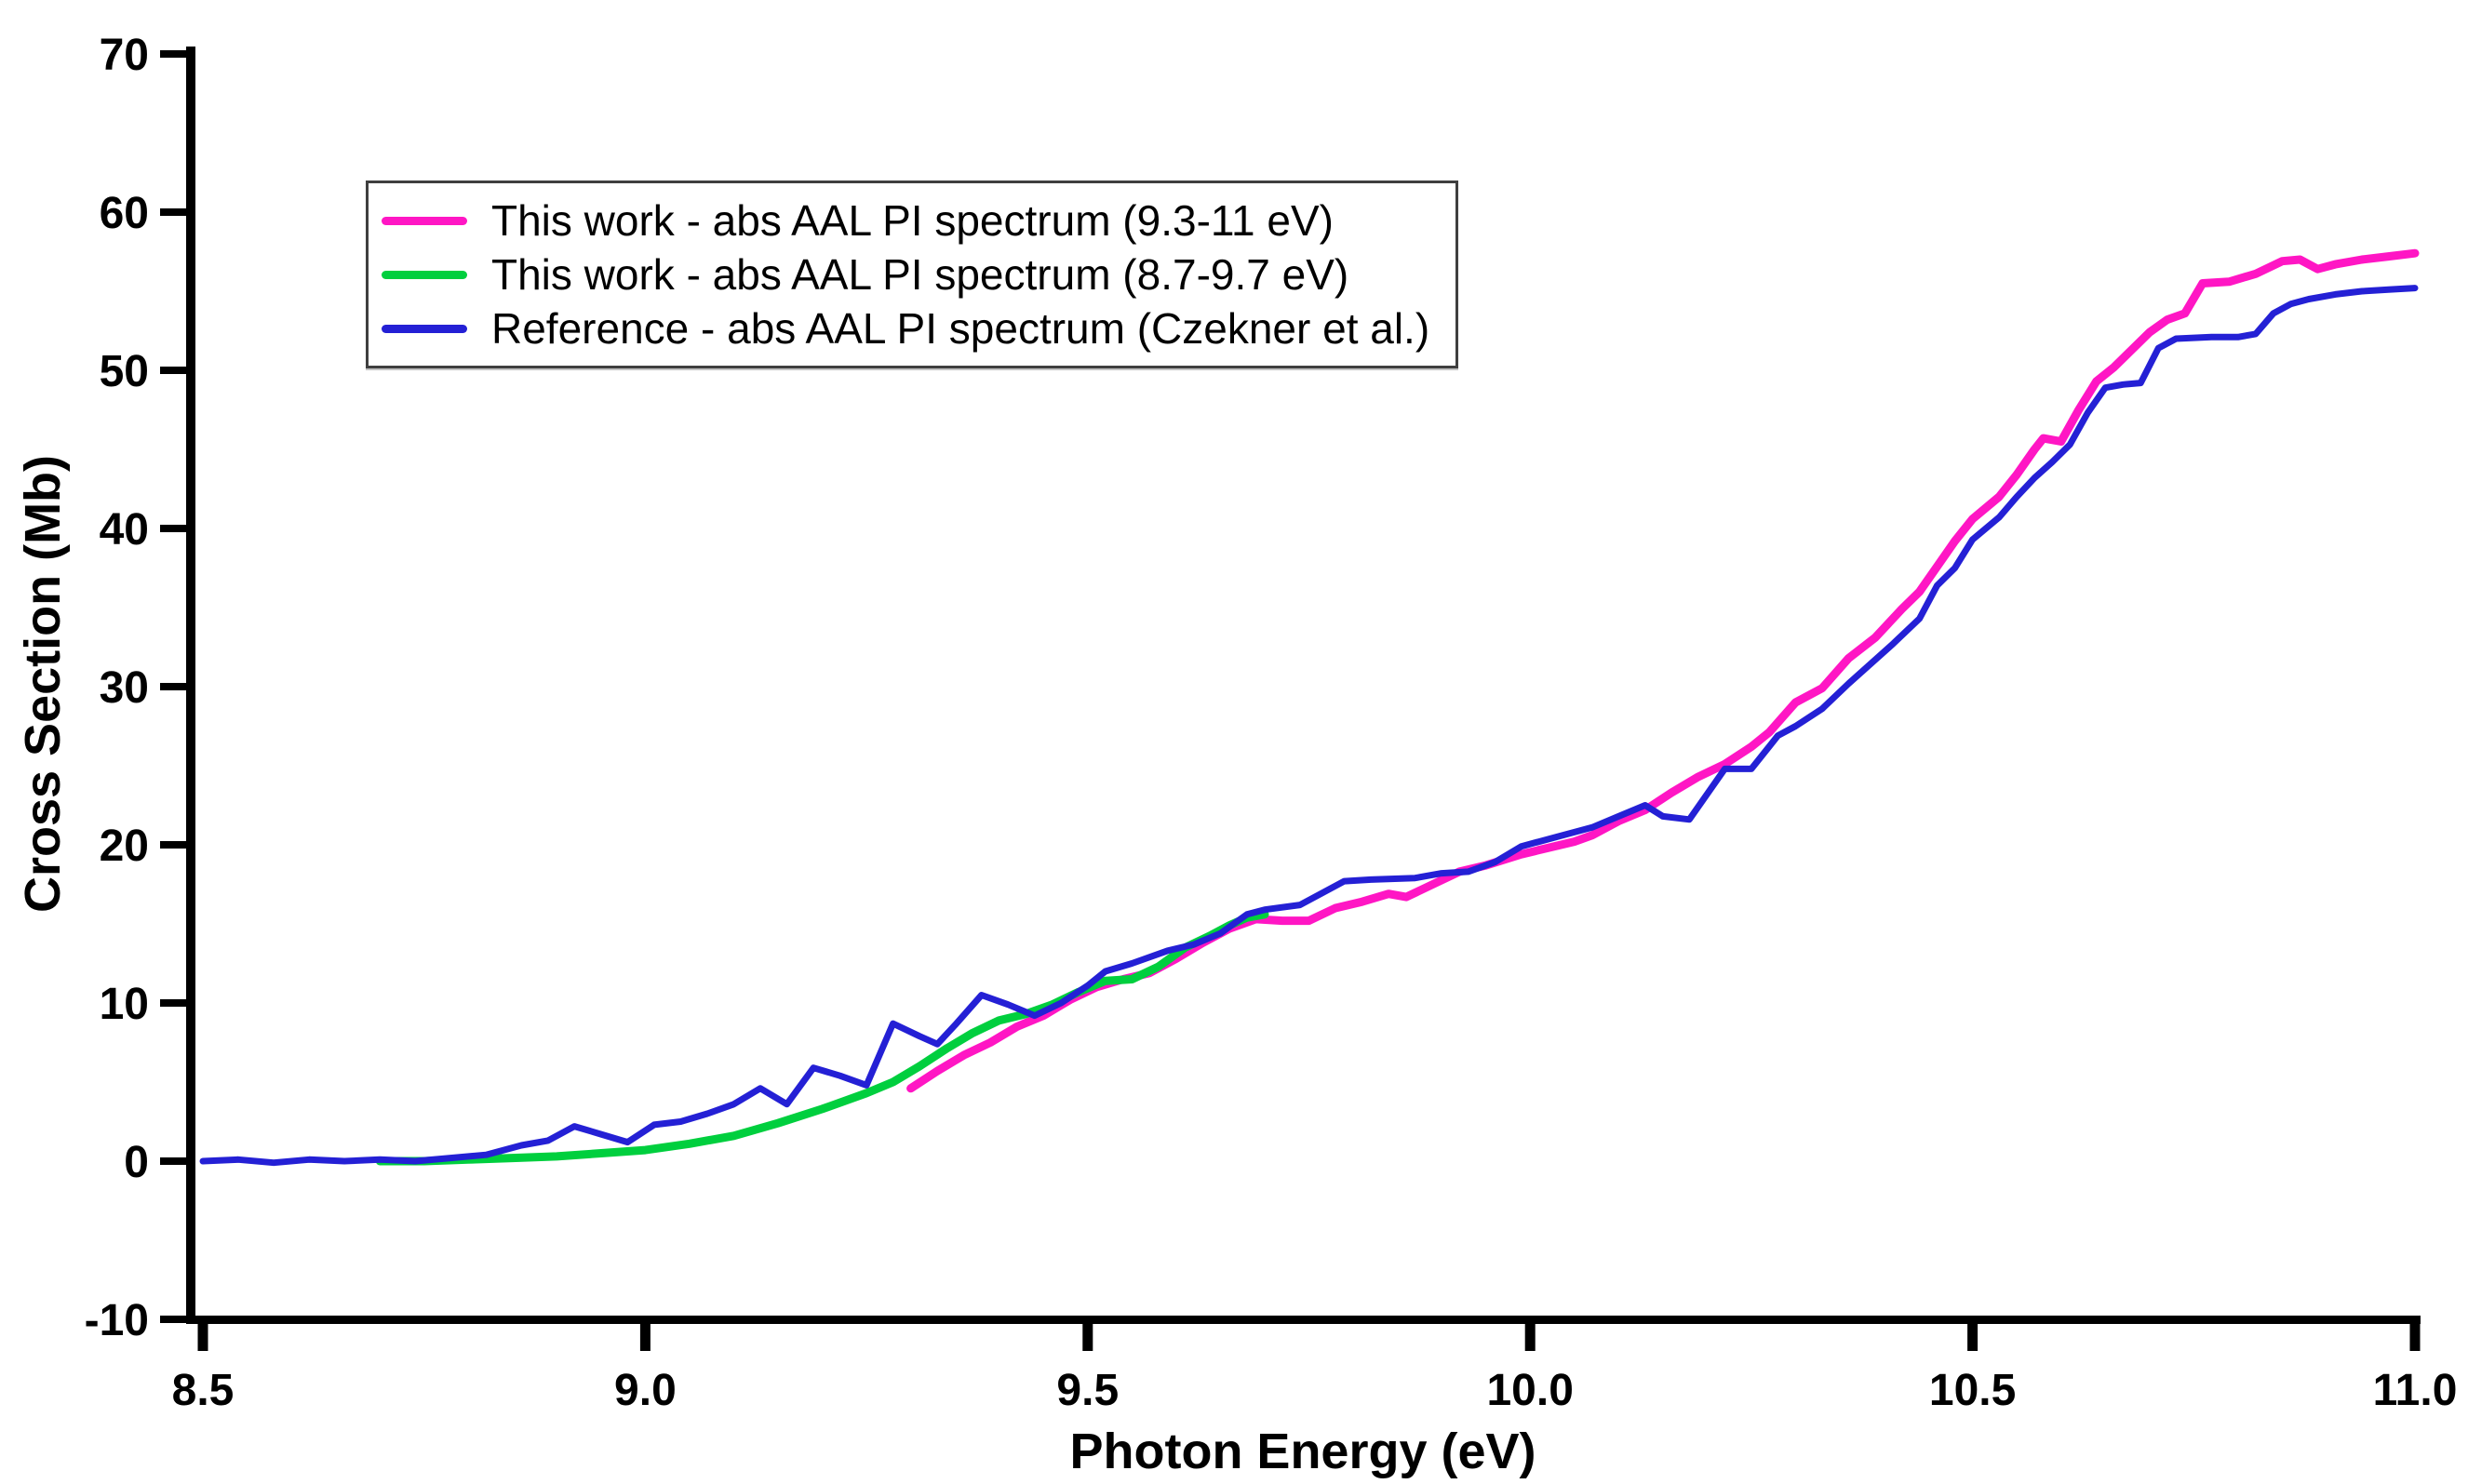 The height and width of the screenshot is (1484, 2468). Describe the element at coordinates (1529, 1390) in the screenshot. I see `x-tick-label: 10.0` at that location.